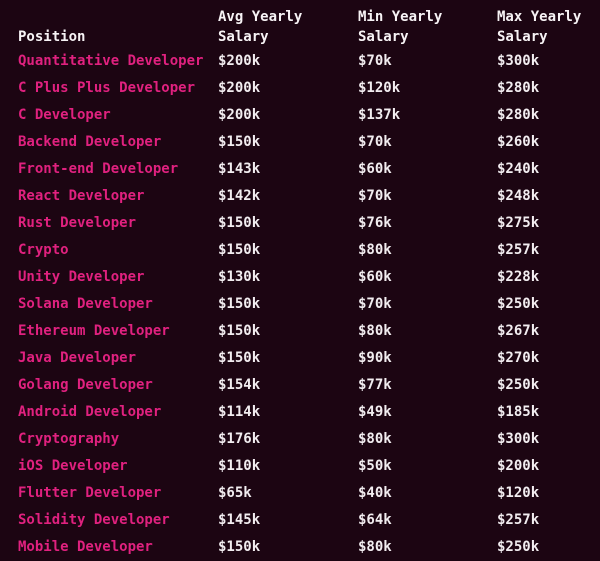 The width and height of the screenshot is (600, 561). I want to click on position-link: Cryptography, so click(69, 438).